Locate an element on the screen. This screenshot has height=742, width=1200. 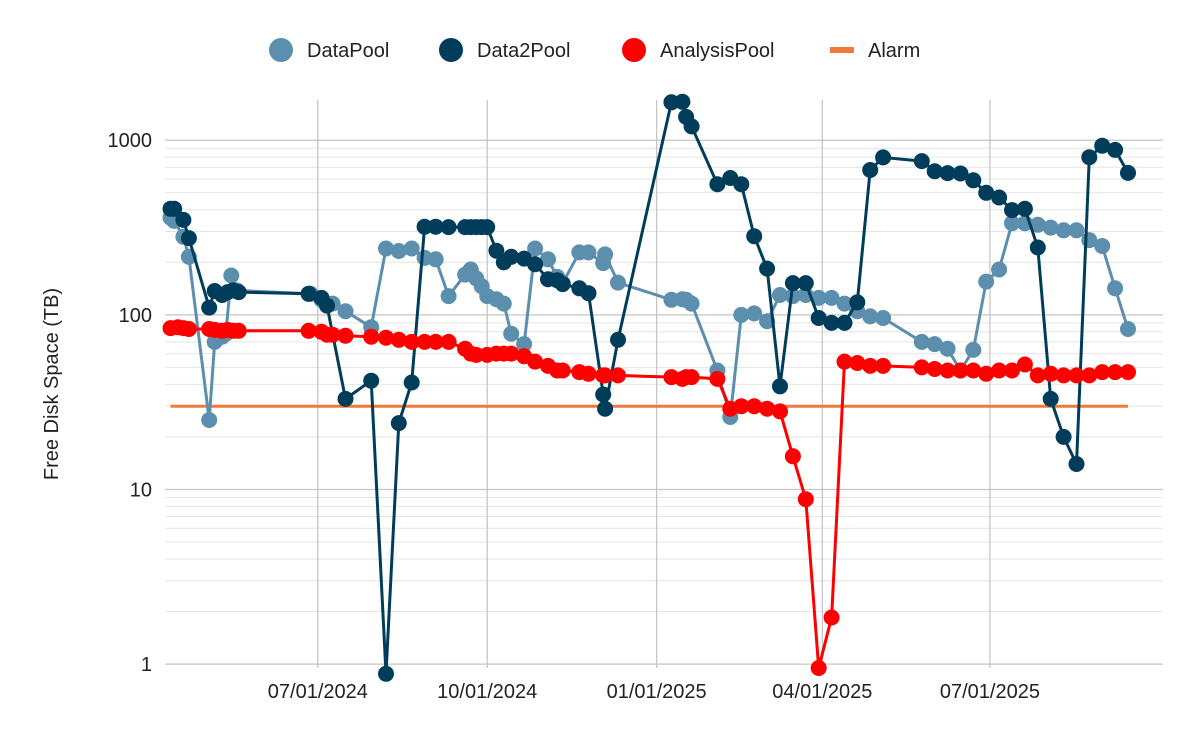
y-axis-tick-labels: 1 10 100 1000 is located at coordinates (130, 403).